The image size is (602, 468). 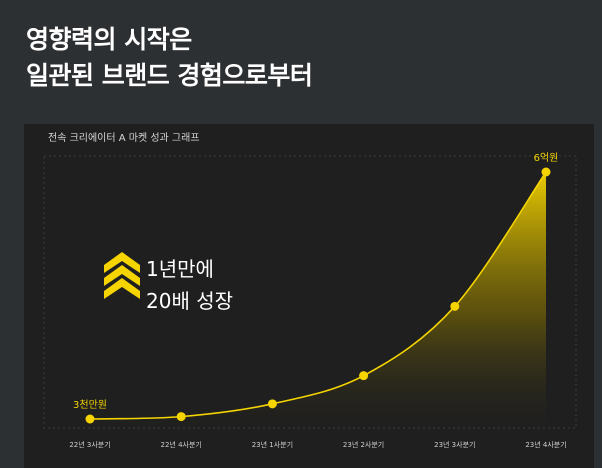 What do you see at coordinates (169, 75) in the screenshot?
I see `headline-line-2: 일관된 브랜드 경험으로부터` at bounding box center [169, 75].